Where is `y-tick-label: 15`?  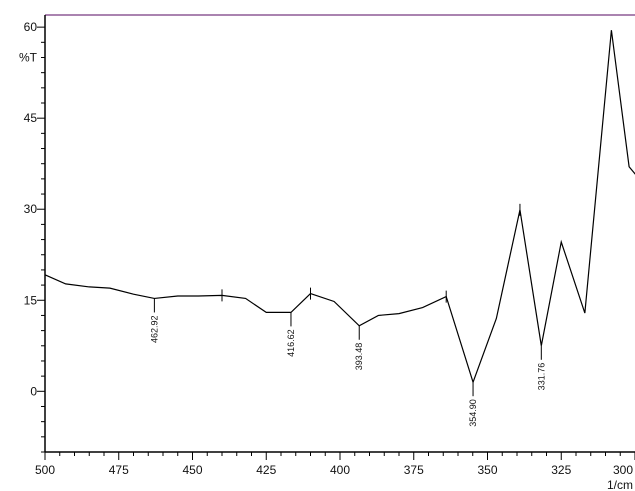
y-tick-label: 15 is located at coordinates (31, 300).